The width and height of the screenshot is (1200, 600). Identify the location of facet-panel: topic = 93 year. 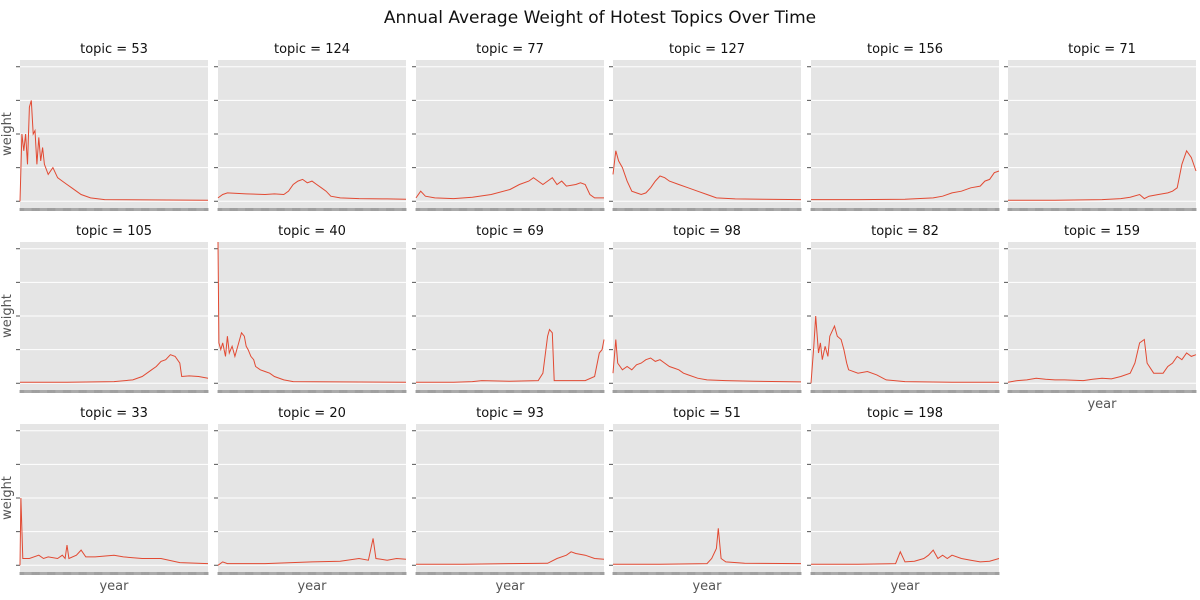
(508, 500).